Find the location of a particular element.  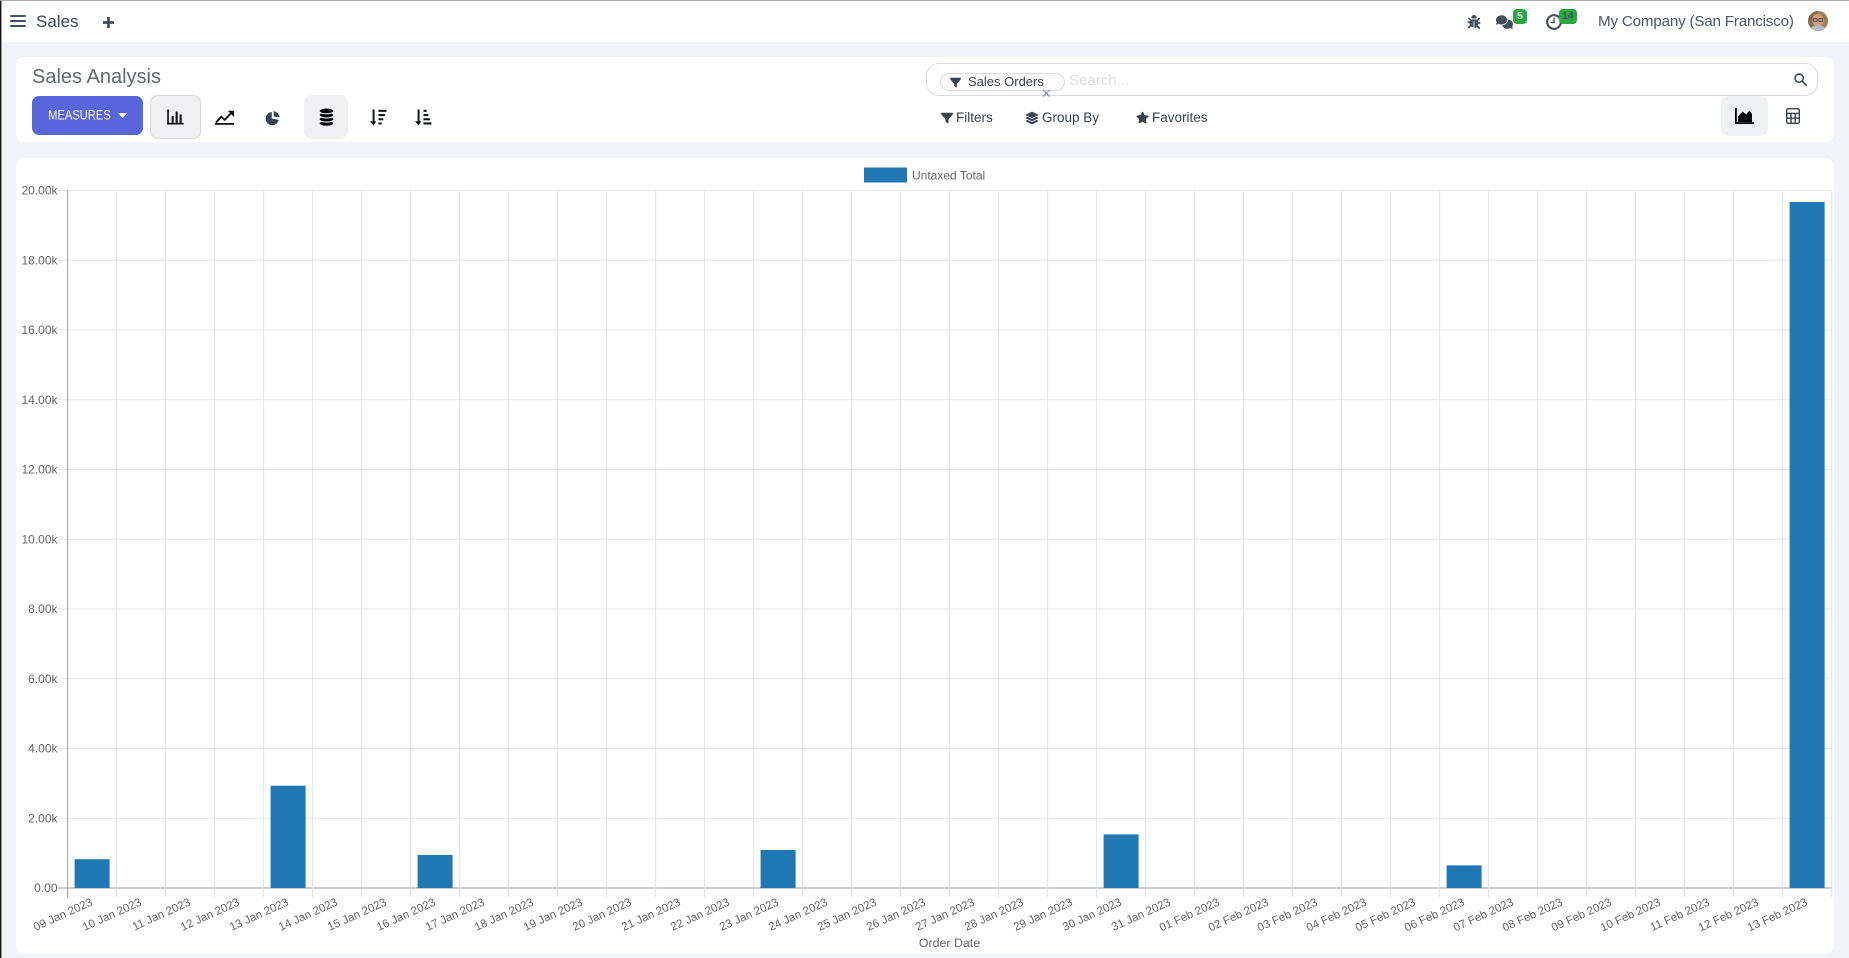

svg-text: 8.00k is located at coordinates (43, 609).